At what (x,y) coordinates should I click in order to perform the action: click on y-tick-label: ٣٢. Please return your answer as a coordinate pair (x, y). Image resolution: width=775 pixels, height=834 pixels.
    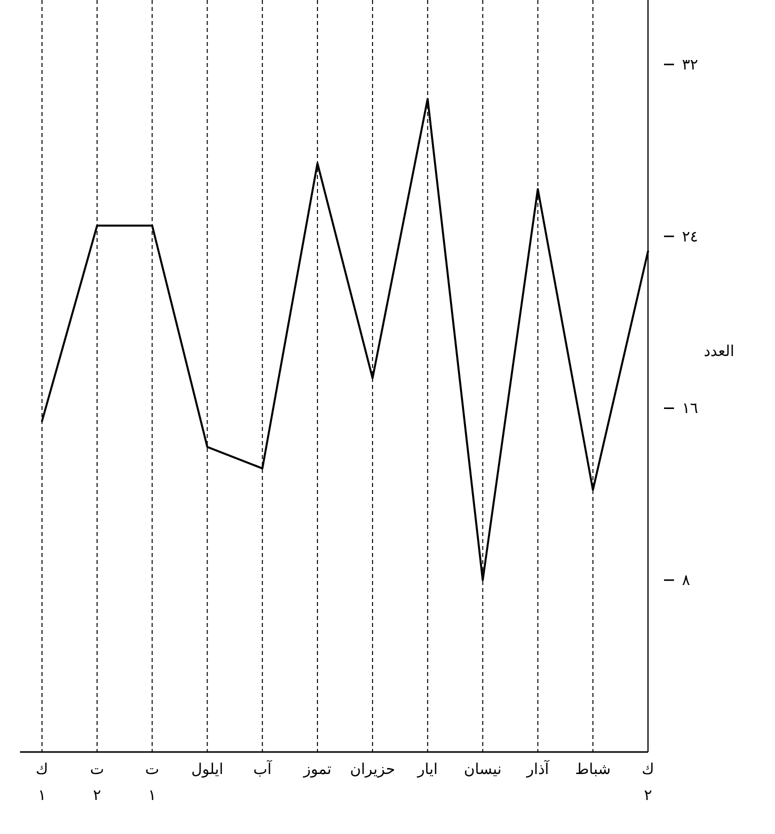
    Looking at the image, I should click on (690, 64).